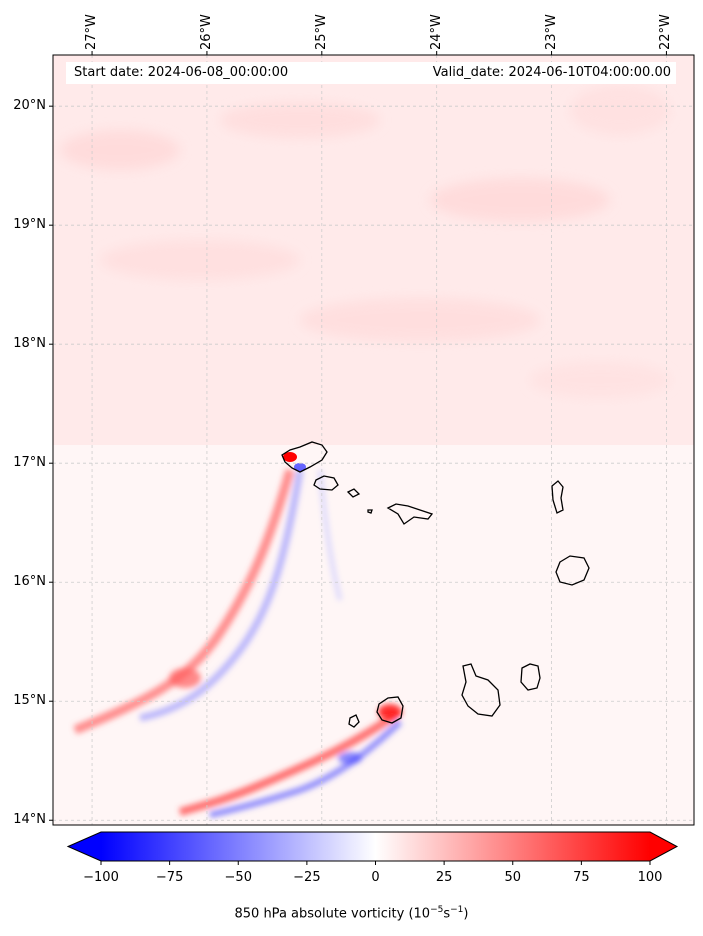  What do you see at coordinates (326, 483) in the screenshot?
I see `island-sao-vicente` at bounding box center [326, 483].